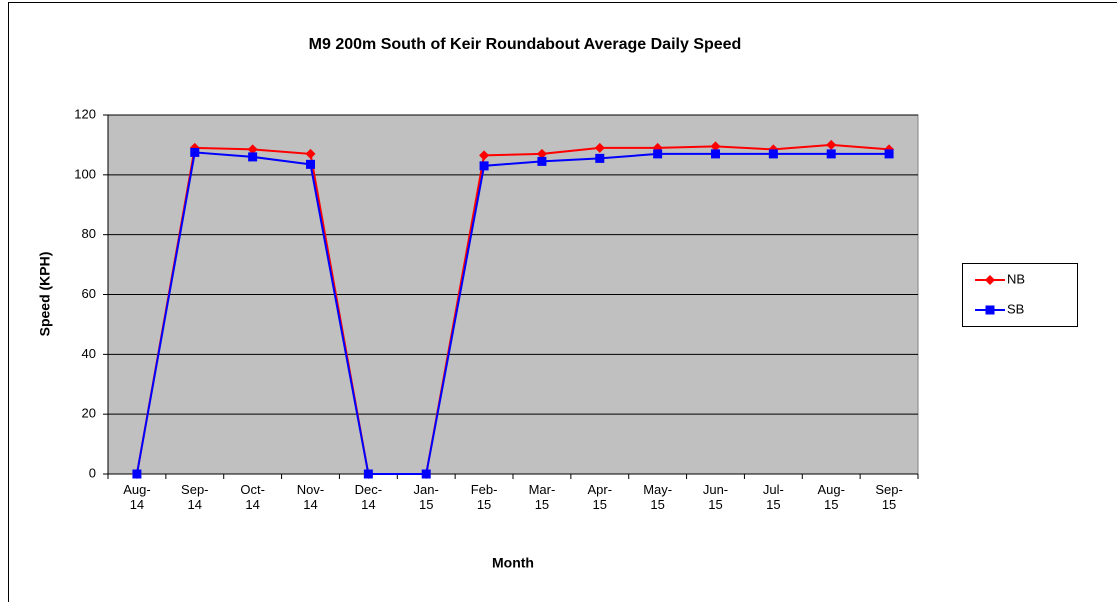 The width and height of the screenshot is (1117, 602). I want to click on x-tick-label: May-15, so click(658, 497).